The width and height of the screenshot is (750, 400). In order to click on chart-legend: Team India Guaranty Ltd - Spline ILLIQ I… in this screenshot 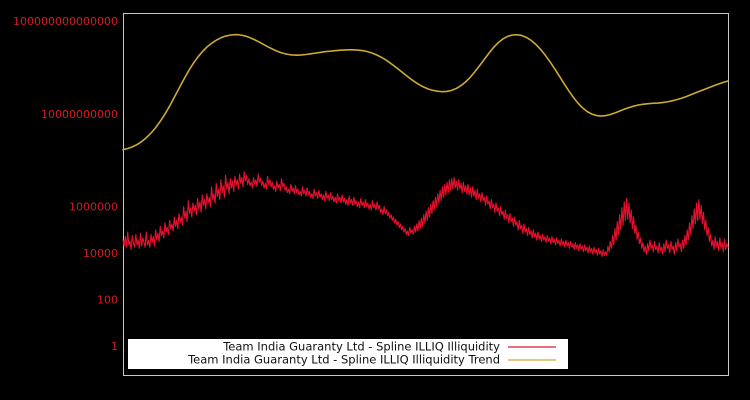, I will do `click(348, 354)`.